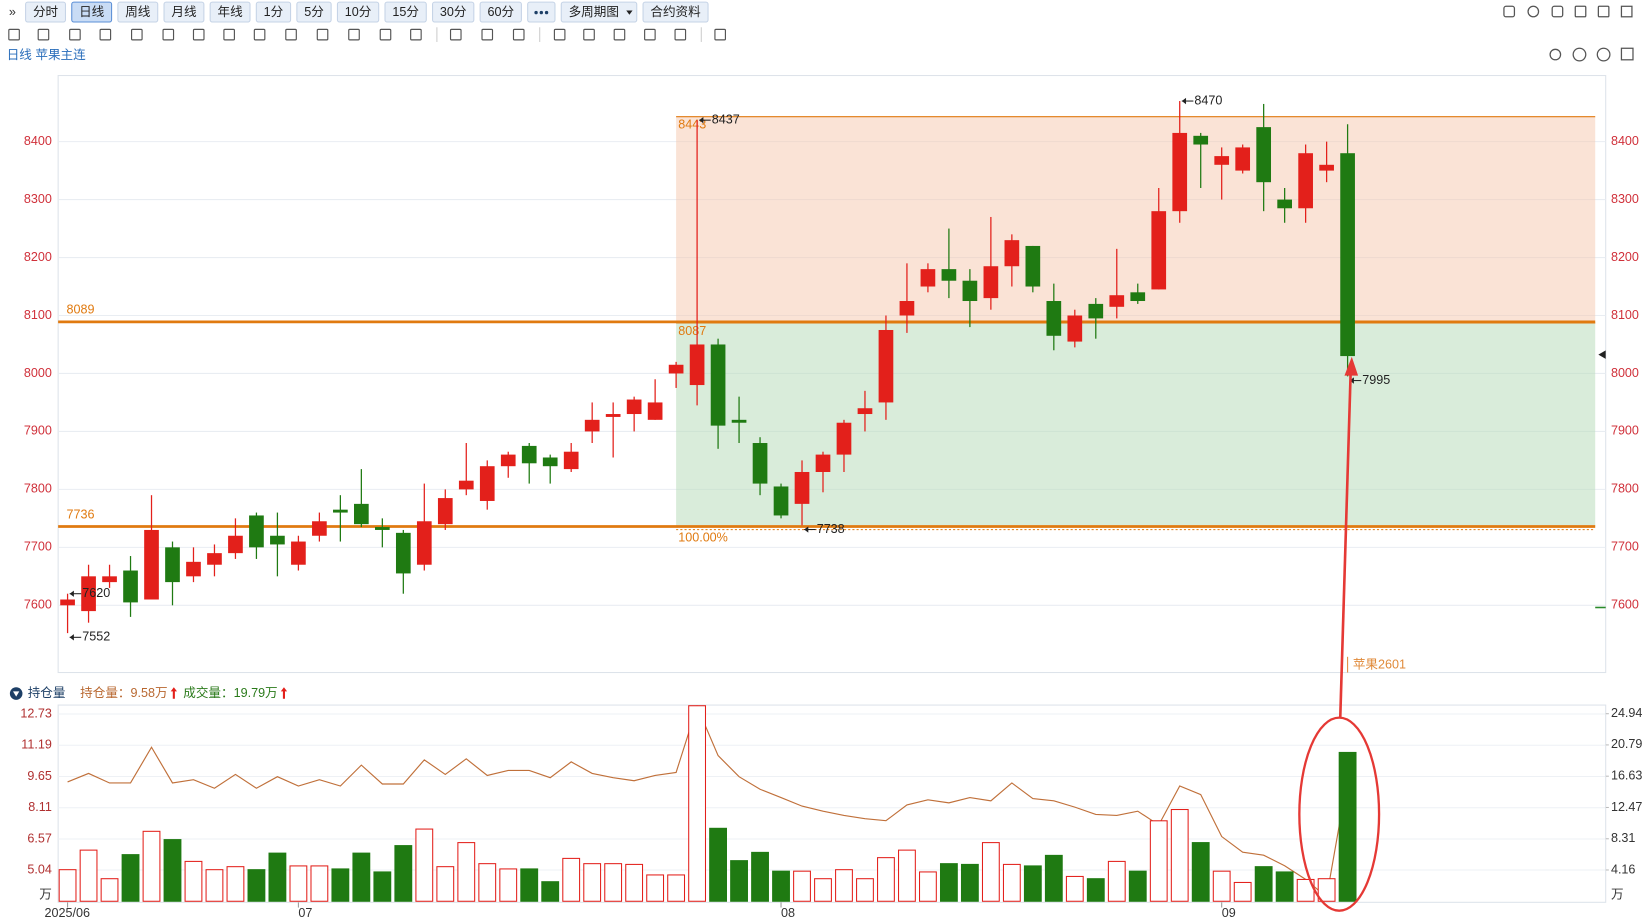 This screenshot has height=917, width=1646. What do you see at coordinates (47, 693) in the screenshot?
I see `indicator-title: 持仓量` at bounding box center [47, 693].